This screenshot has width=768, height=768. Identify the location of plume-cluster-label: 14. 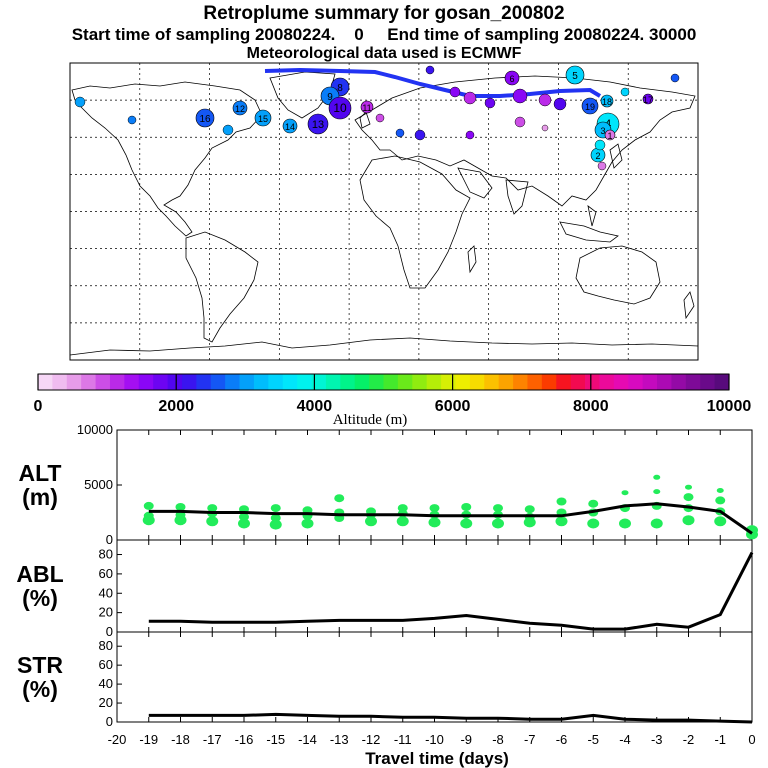
(290, 127).